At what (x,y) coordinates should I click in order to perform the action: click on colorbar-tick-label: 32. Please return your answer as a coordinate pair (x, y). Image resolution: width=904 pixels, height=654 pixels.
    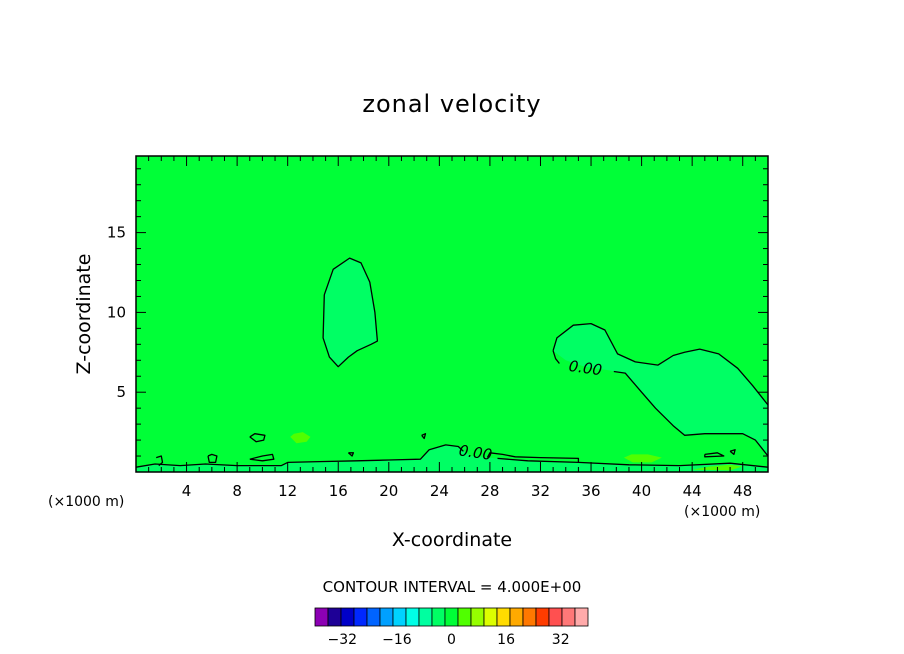
    Looking at the image, I should click on (561, 640).